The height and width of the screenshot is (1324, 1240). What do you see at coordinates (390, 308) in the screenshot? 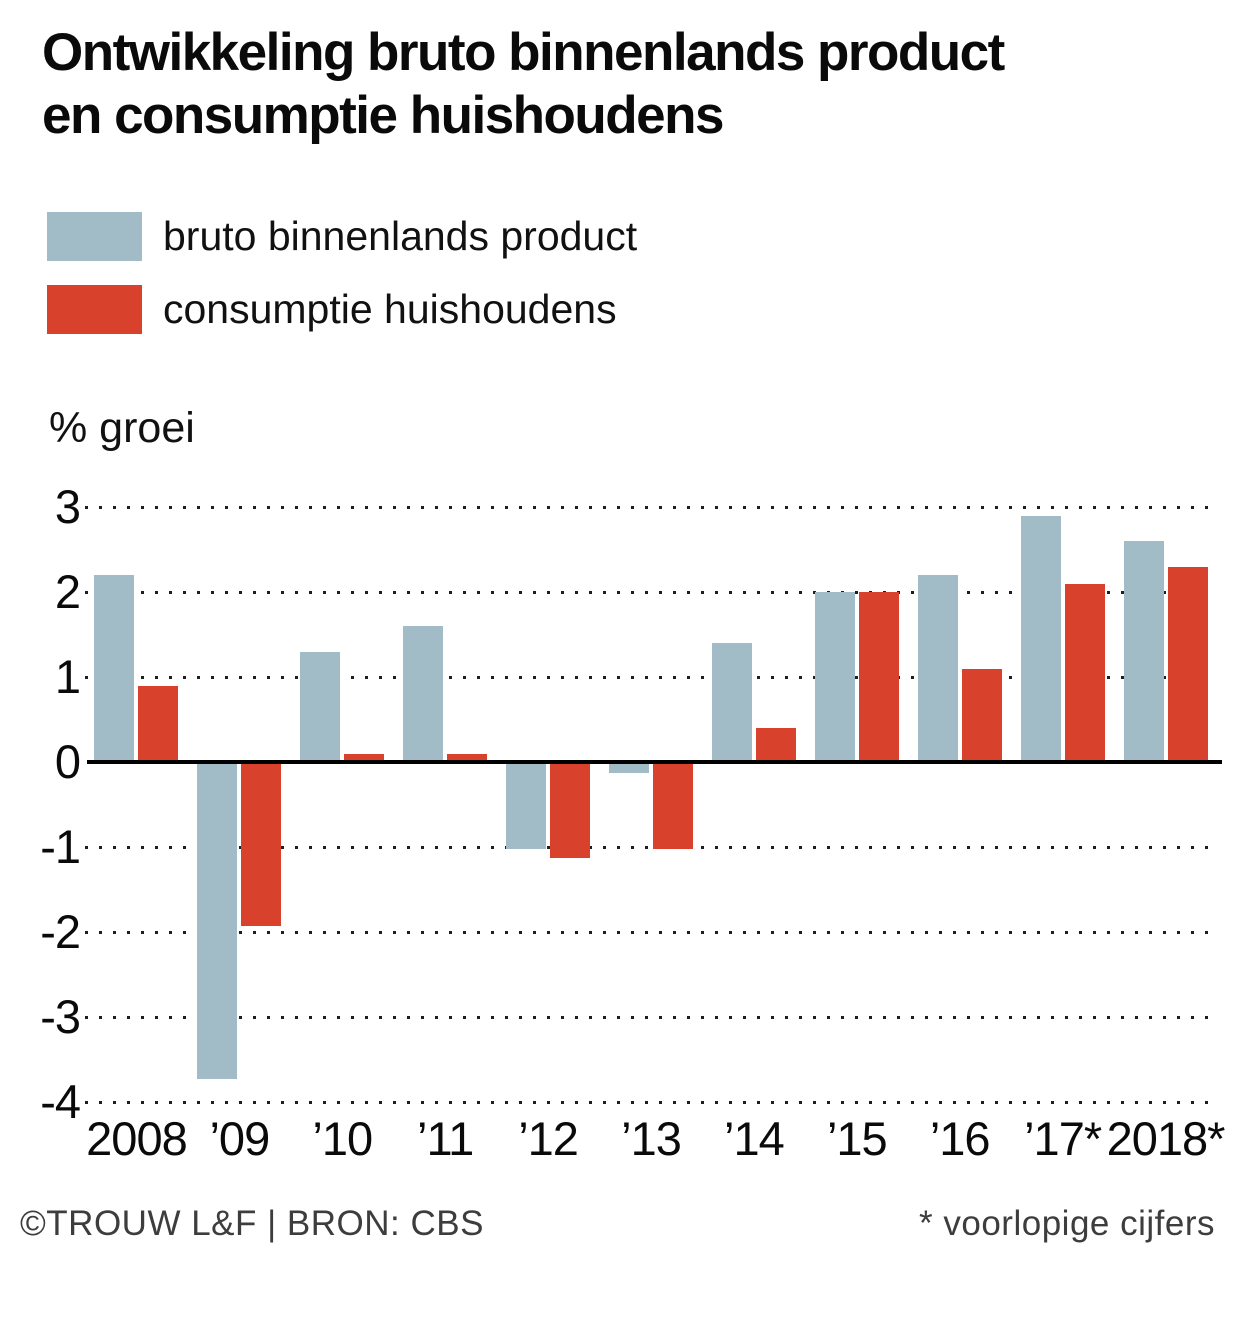
I see `legend-label-consumption: consumptie huishoudens` at bounding box center [390, 308].